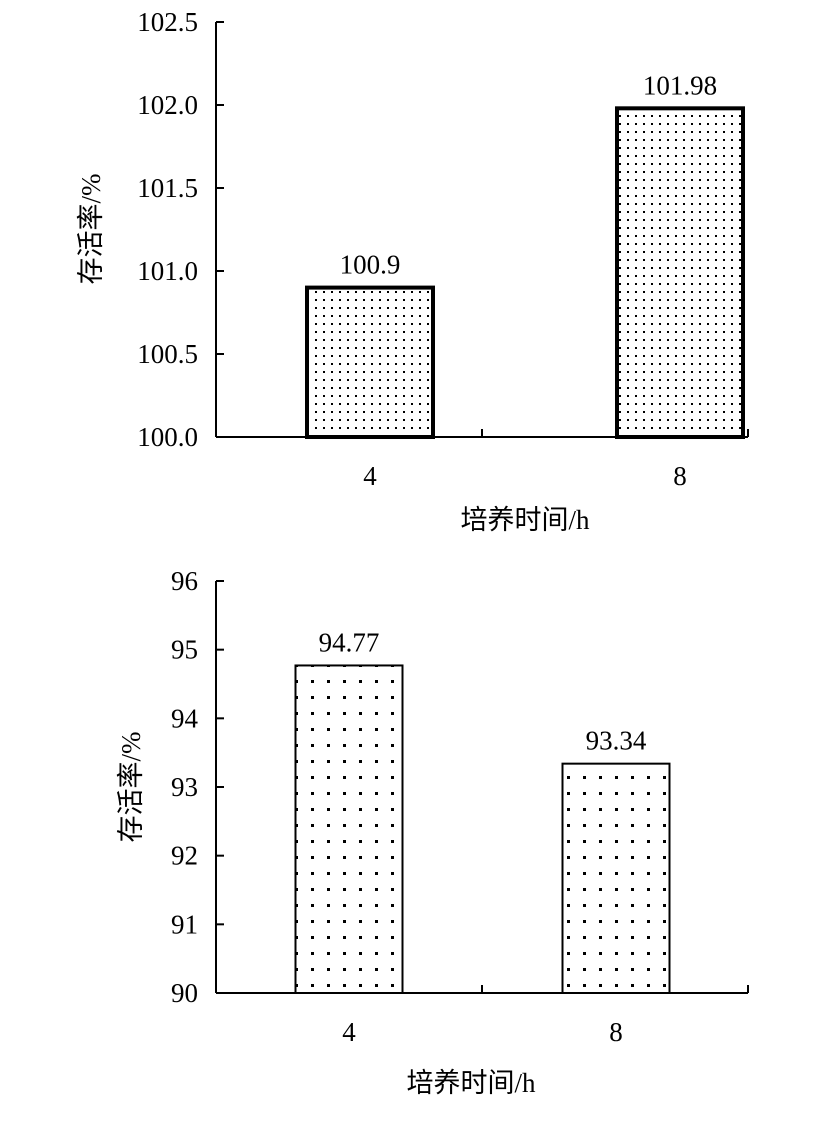  I want to click on y-tick-label: 102.5, so click(167, 22).